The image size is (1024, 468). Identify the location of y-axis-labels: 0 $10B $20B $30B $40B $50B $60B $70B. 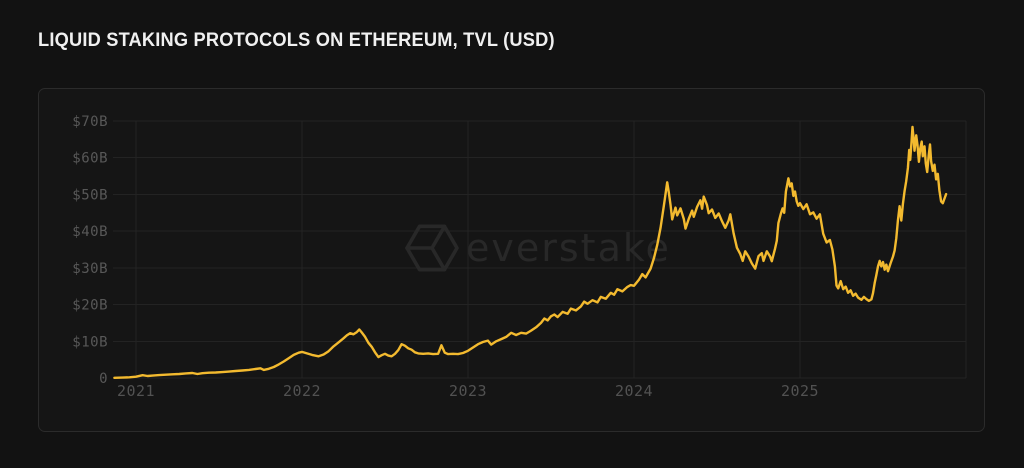
(90, 250).